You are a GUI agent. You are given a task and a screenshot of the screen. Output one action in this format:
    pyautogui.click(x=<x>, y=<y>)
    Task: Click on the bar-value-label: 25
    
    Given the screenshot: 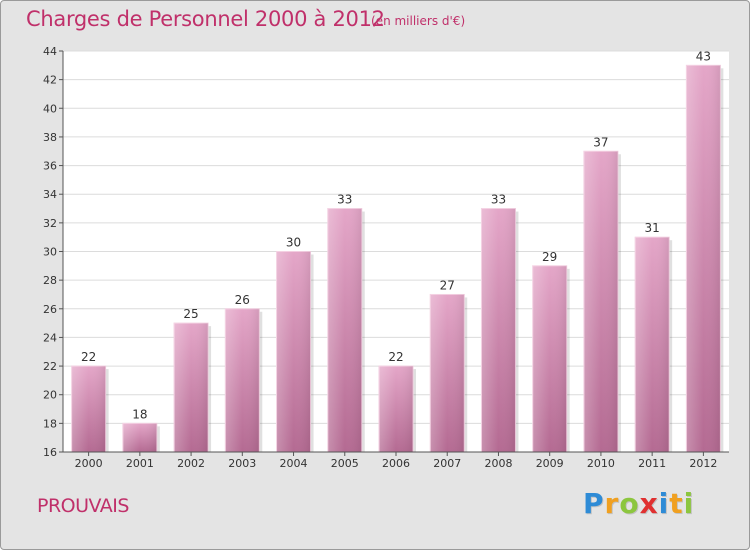 What is the action you would take?
    pyautogui.click(x=190, y=314)
    